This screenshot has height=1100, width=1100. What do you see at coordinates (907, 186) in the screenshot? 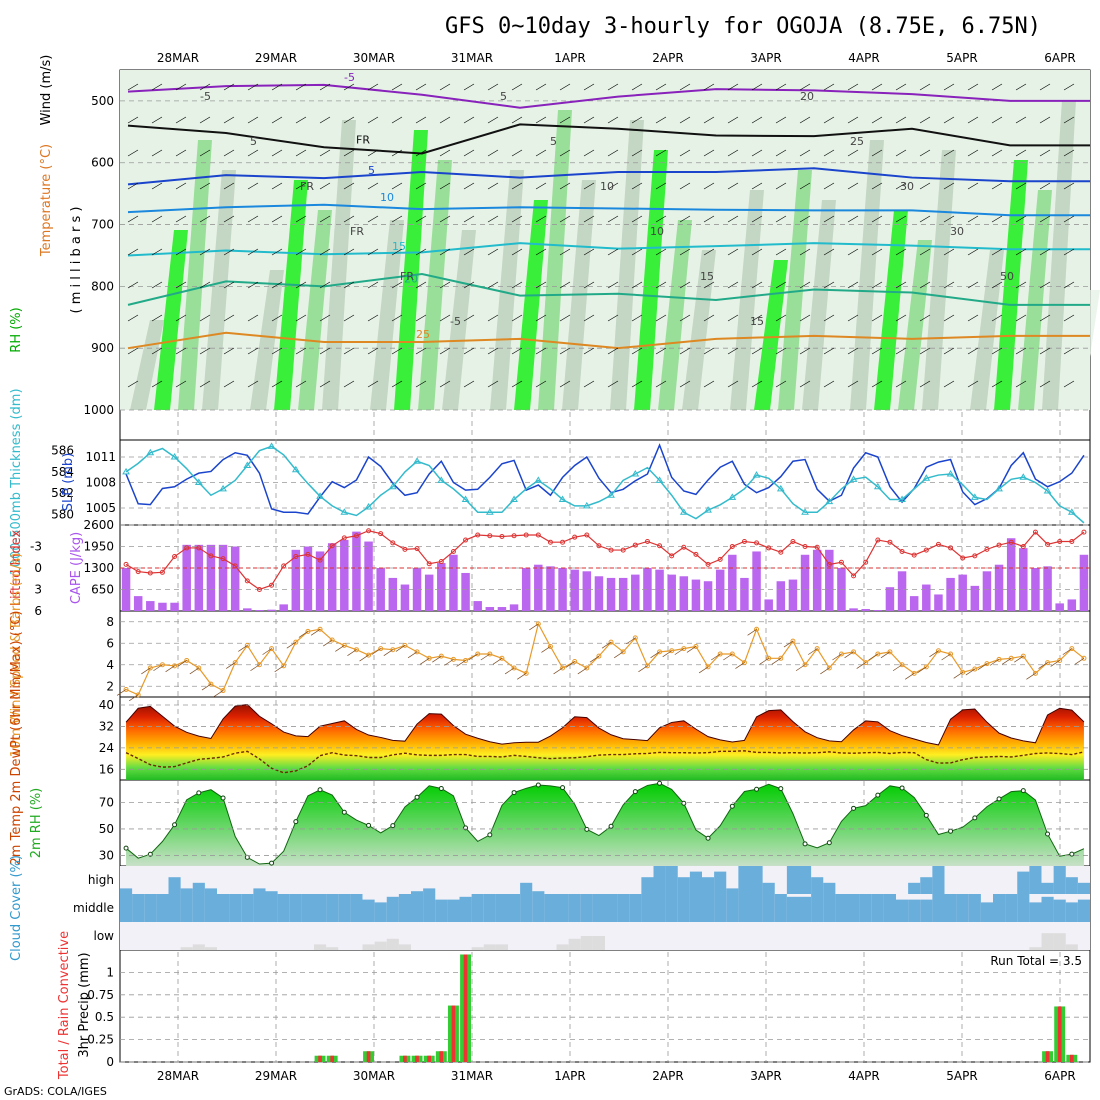
I see `contour-value-label: 30` at bounding box center [907, 186].